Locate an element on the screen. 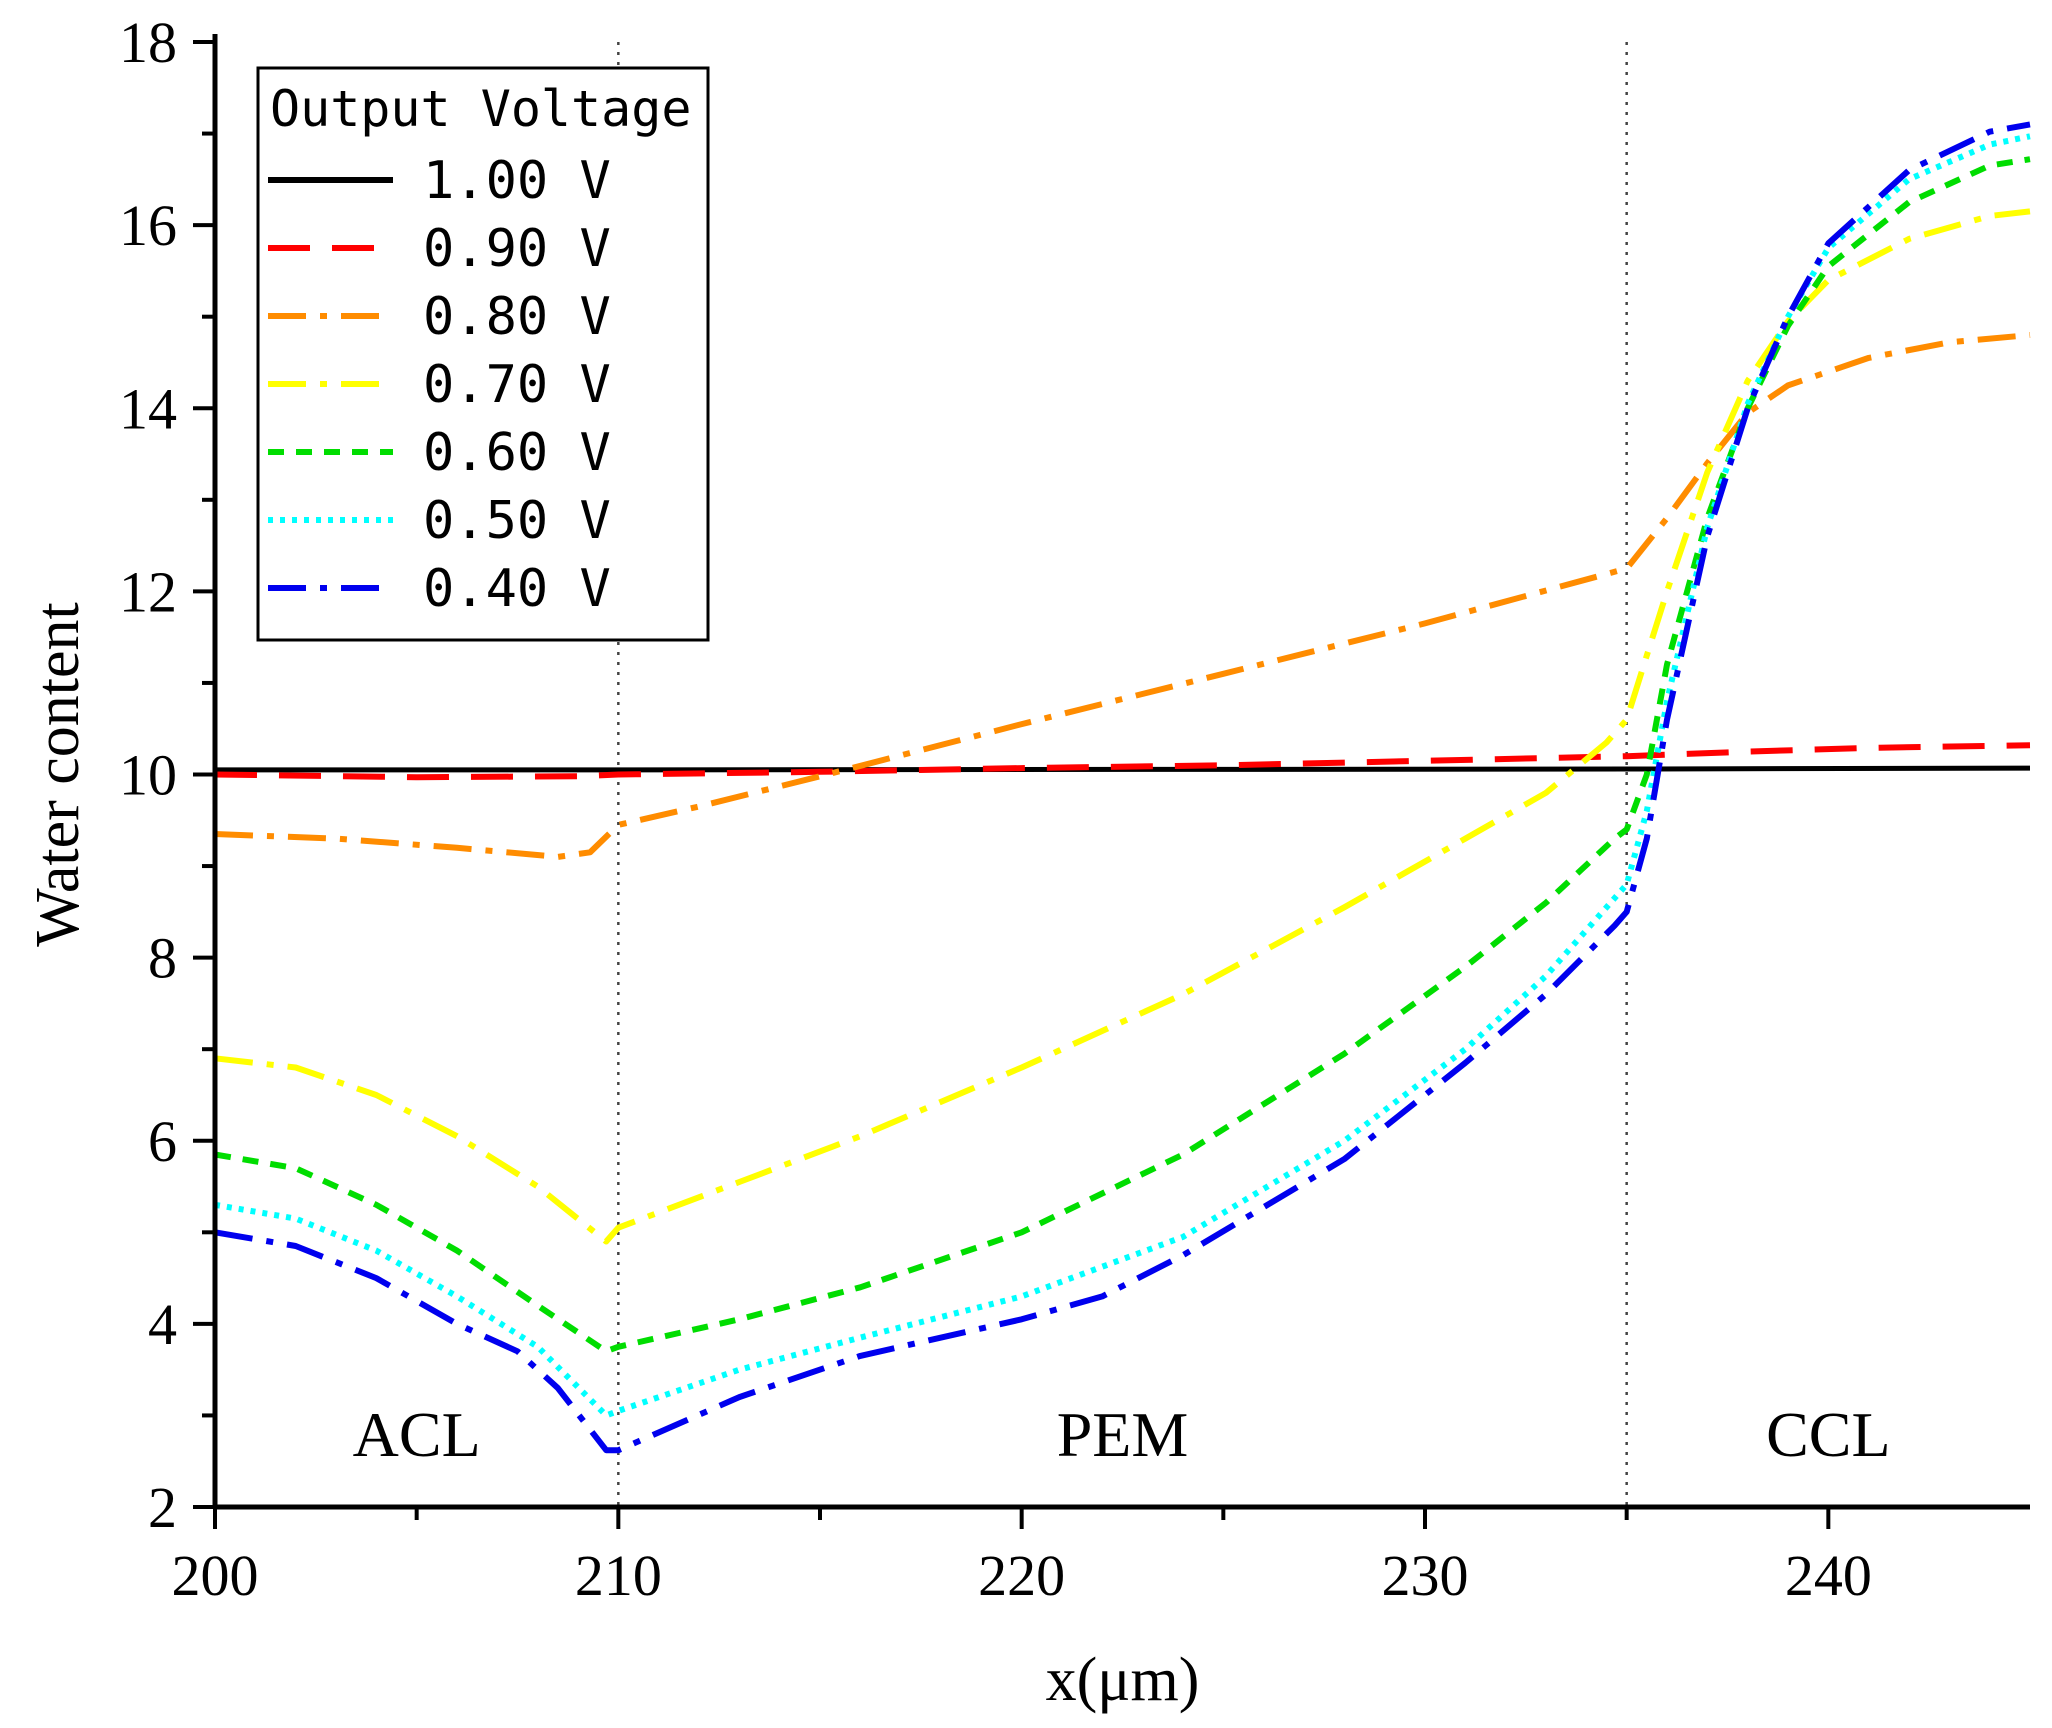 Image resolution: width=2052 pixels, height=1728 pixels. legend-box is located at coordinates (483, 354).